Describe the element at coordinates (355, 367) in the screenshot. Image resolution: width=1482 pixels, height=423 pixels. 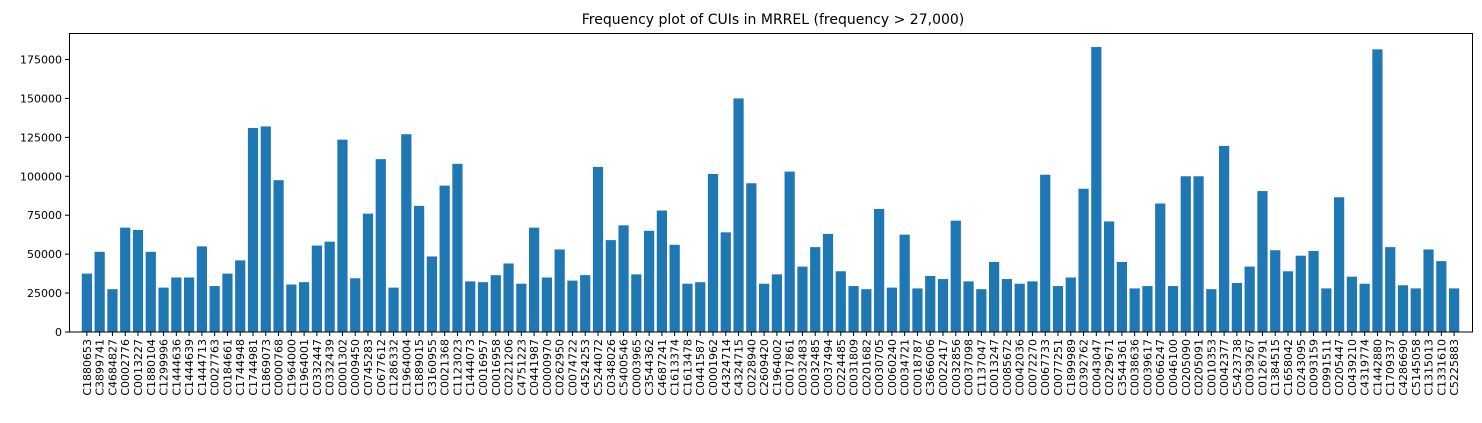
I see `x-tick-label: C0009450` at that location.